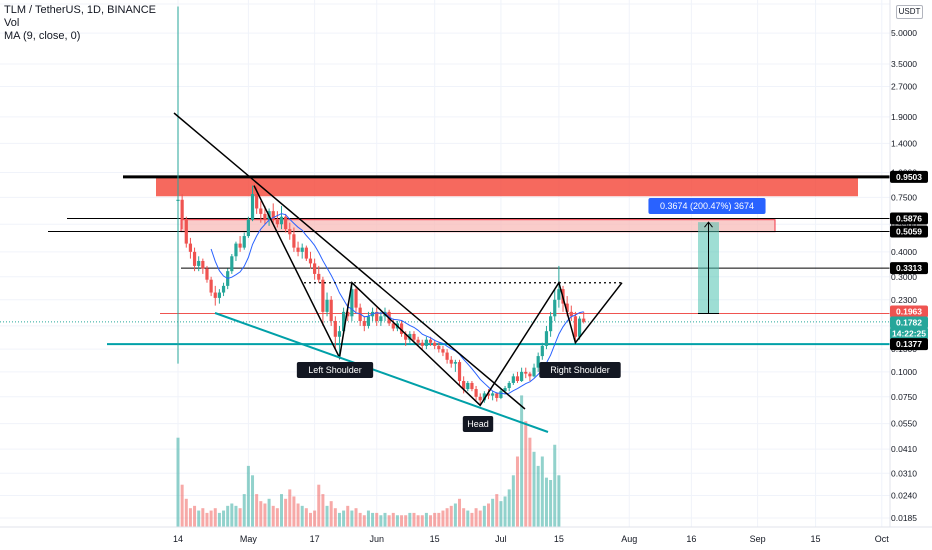 This screenshot has width=932, height=550. Describe the element at coordinates (882, 539) in the screenshot. I see `time-tick-label: Oct` at that location.